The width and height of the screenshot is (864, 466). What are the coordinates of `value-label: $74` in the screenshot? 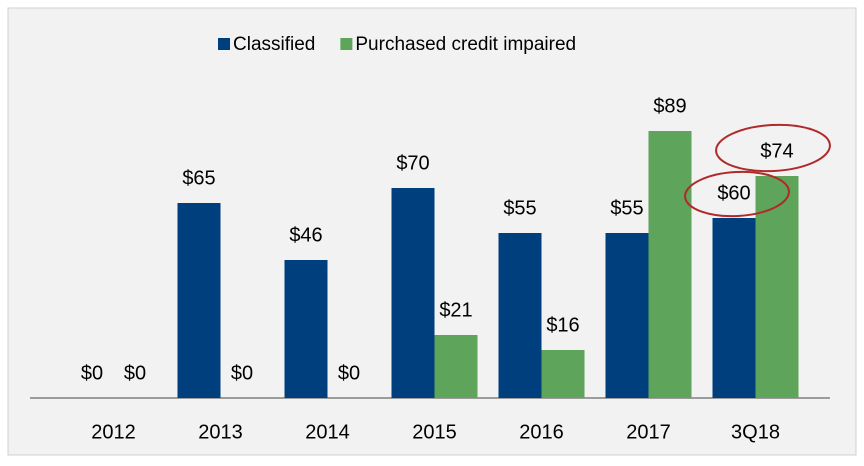 It's located at (776, 151).